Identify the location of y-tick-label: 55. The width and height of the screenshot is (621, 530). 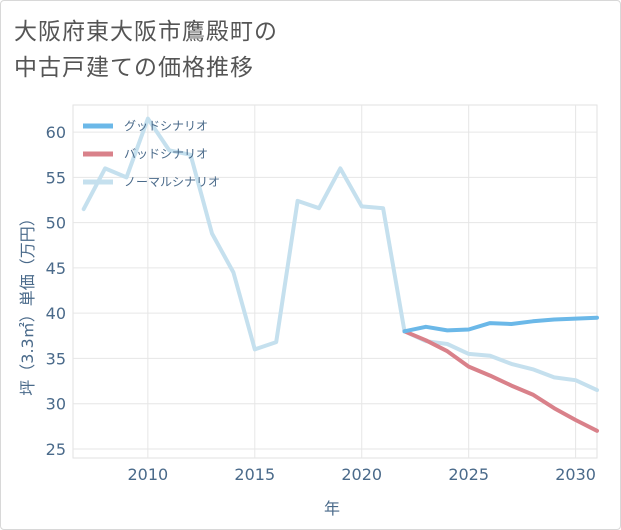
(56, 177).